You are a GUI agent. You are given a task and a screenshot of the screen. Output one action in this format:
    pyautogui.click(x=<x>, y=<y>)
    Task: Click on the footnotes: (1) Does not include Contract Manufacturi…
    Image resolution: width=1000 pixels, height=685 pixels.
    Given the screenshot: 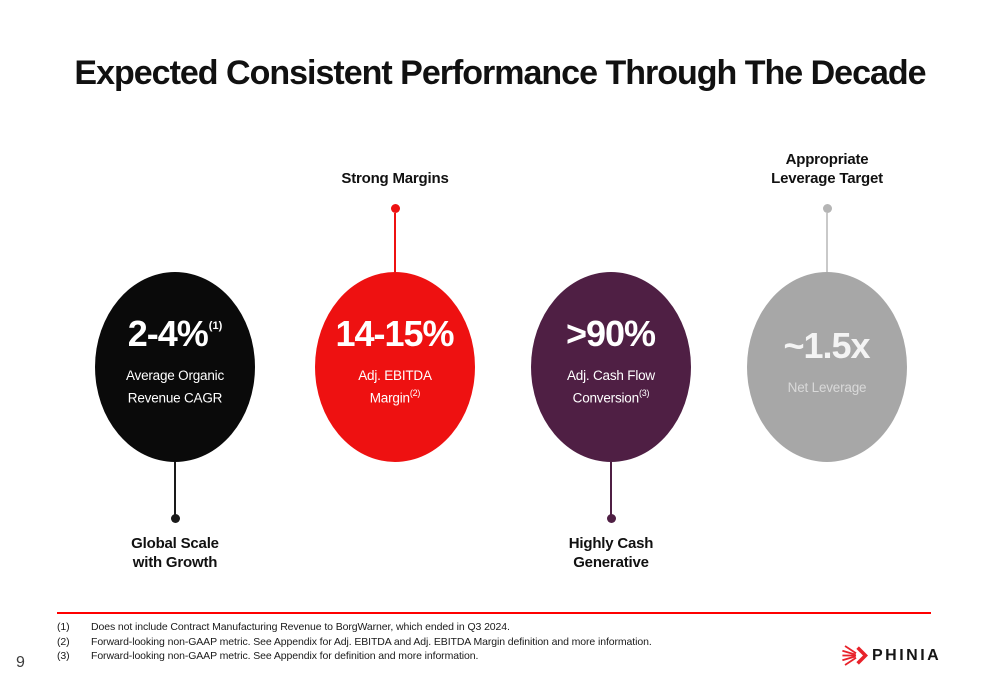 What is the action you would take?
    pyautogui.click(x=497, y=642)
    